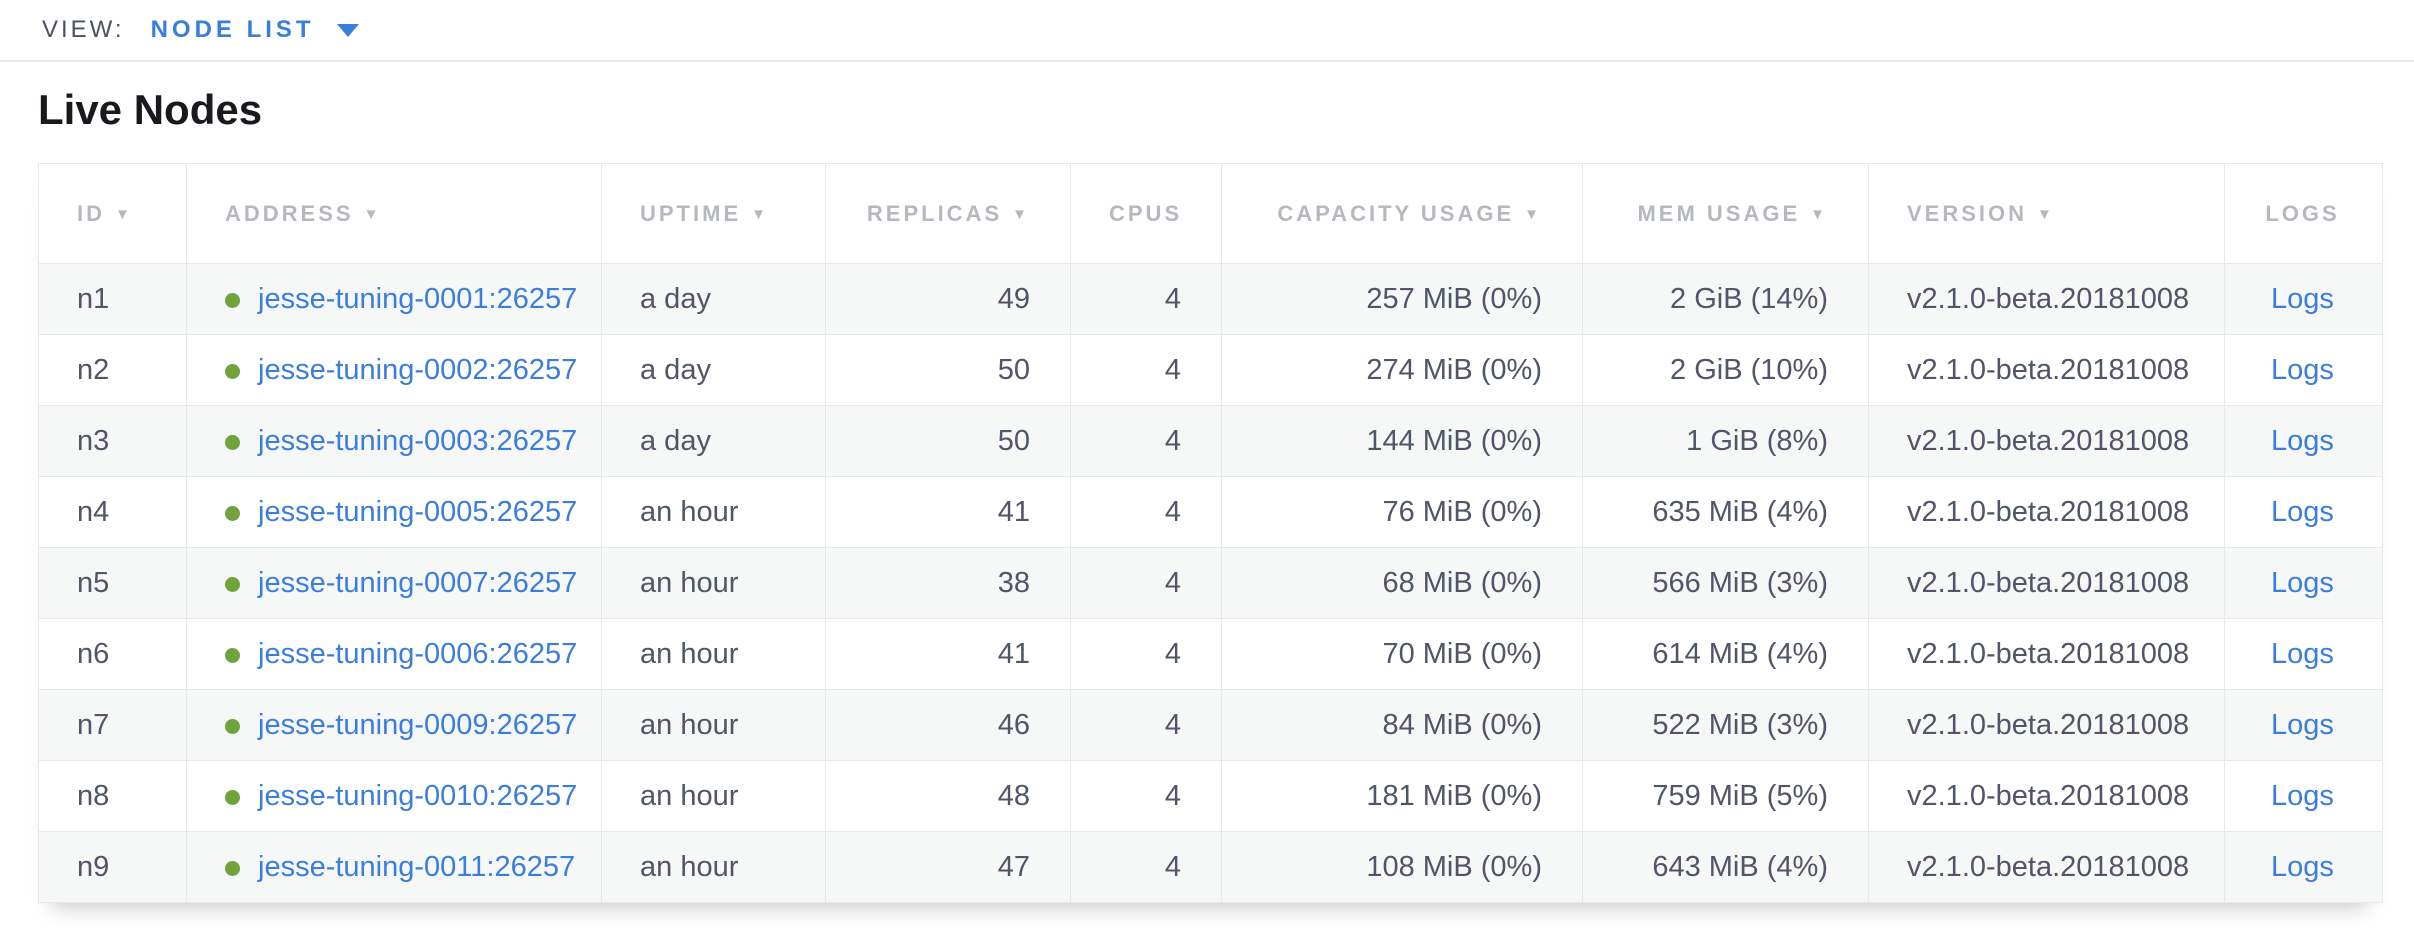 This screenshot has height=948, width=2414. I want to click on node-address-link: jesse-tuning-0011:26257, so click(417, 866).